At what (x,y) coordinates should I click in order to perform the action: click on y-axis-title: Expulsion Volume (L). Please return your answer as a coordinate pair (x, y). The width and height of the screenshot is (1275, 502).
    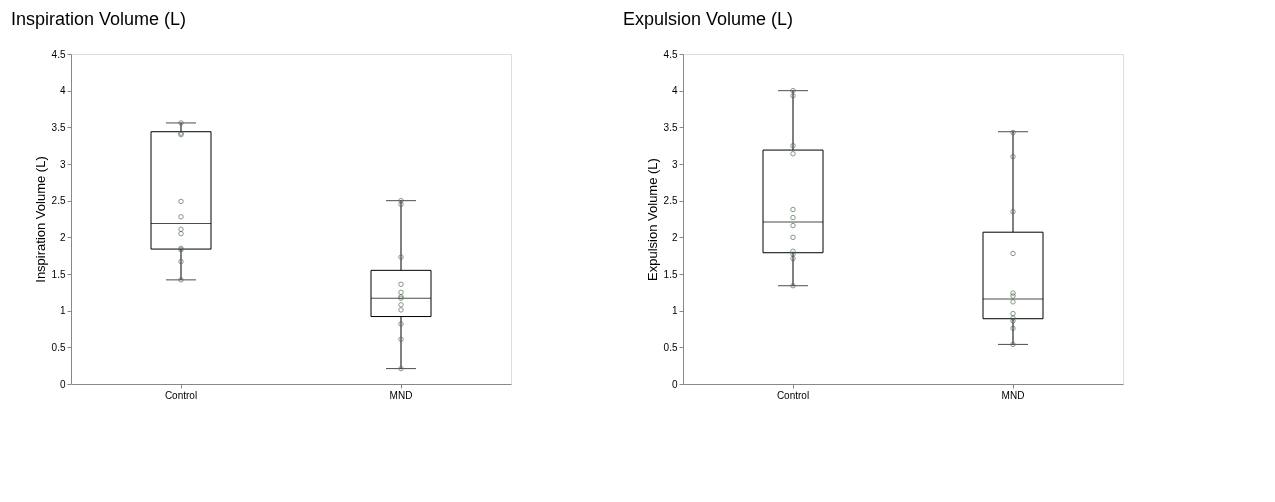
    Looking at the image, I should click on (652, 219).